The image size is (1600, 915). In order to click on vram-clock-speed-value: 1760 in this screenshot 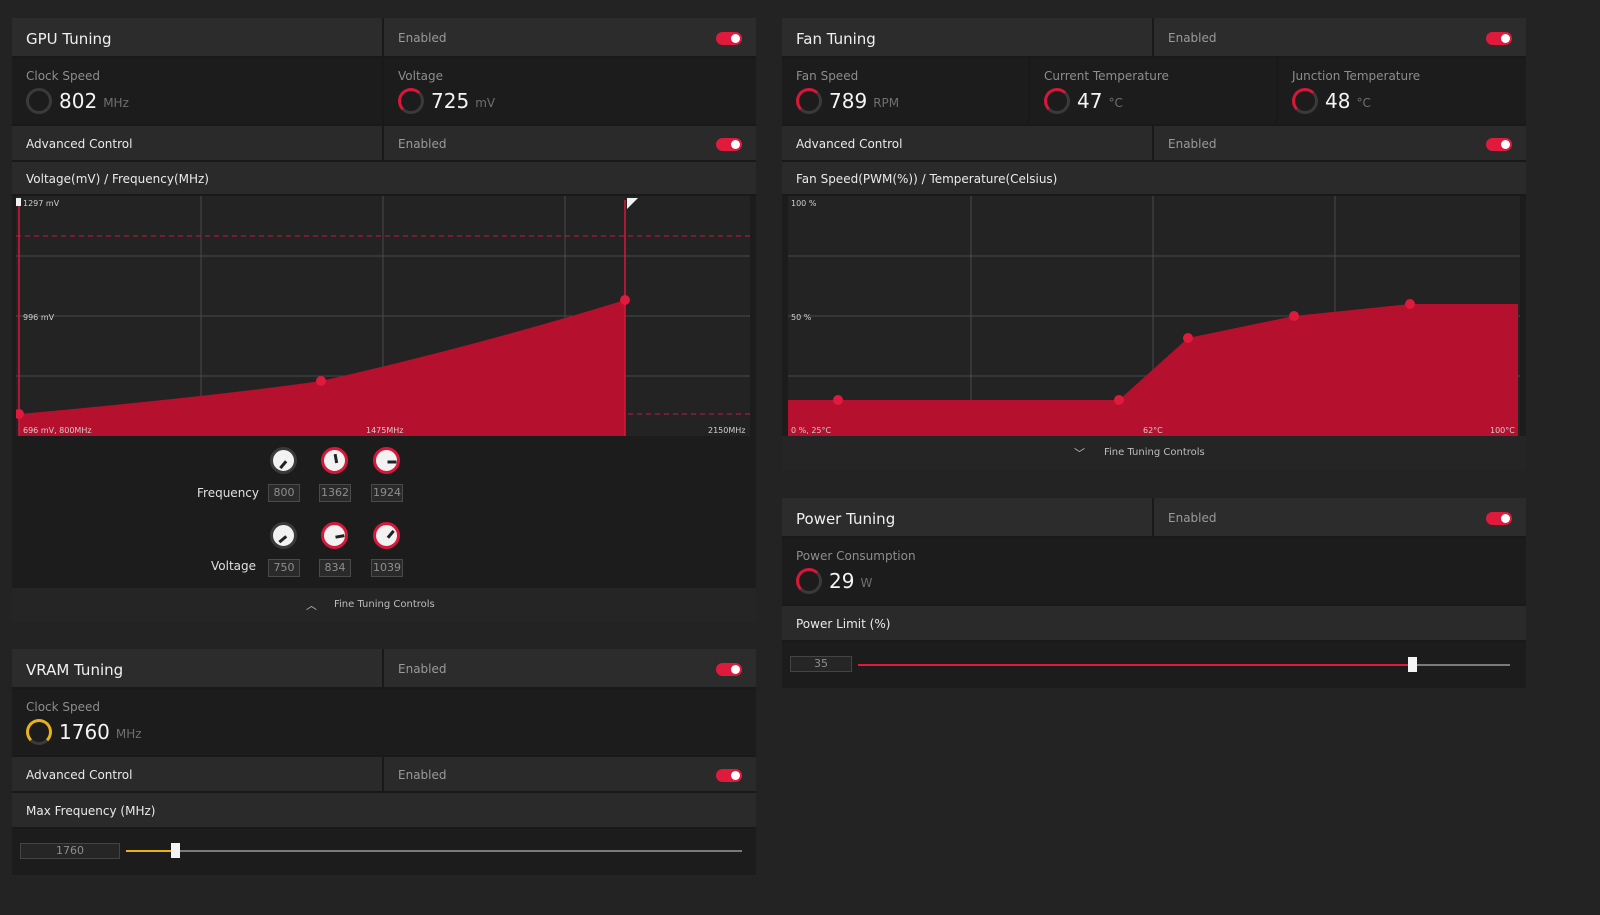, I will do `click(84, 732)`.